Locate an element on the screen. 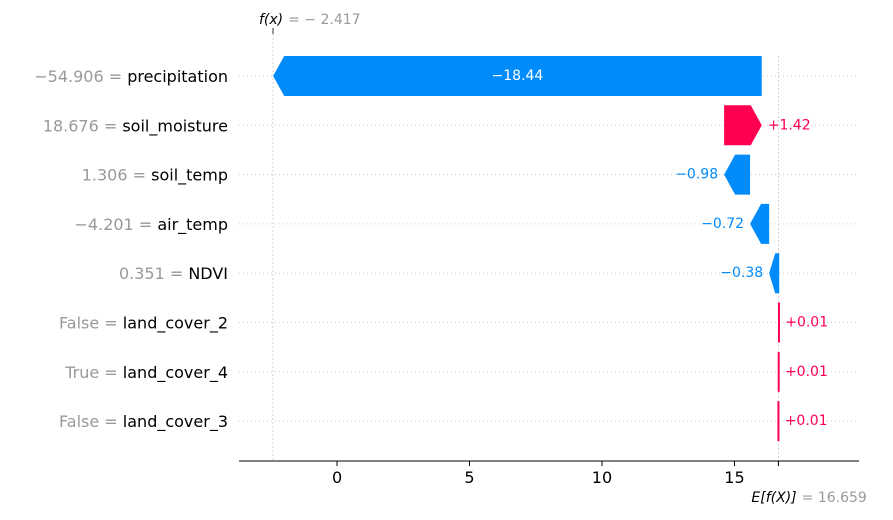  feature-name: land_cover_2 is located at coordinates (175, 323).